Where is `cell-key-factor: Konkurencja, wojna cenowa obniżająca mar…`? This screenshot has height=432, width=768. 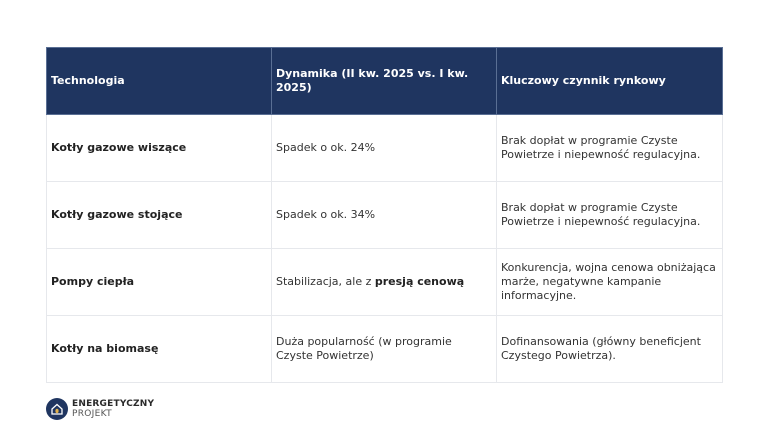
cell-key-factor: Konkurencja, wojna cenowa obniżająca mar… is located at coordinates (609, 282).